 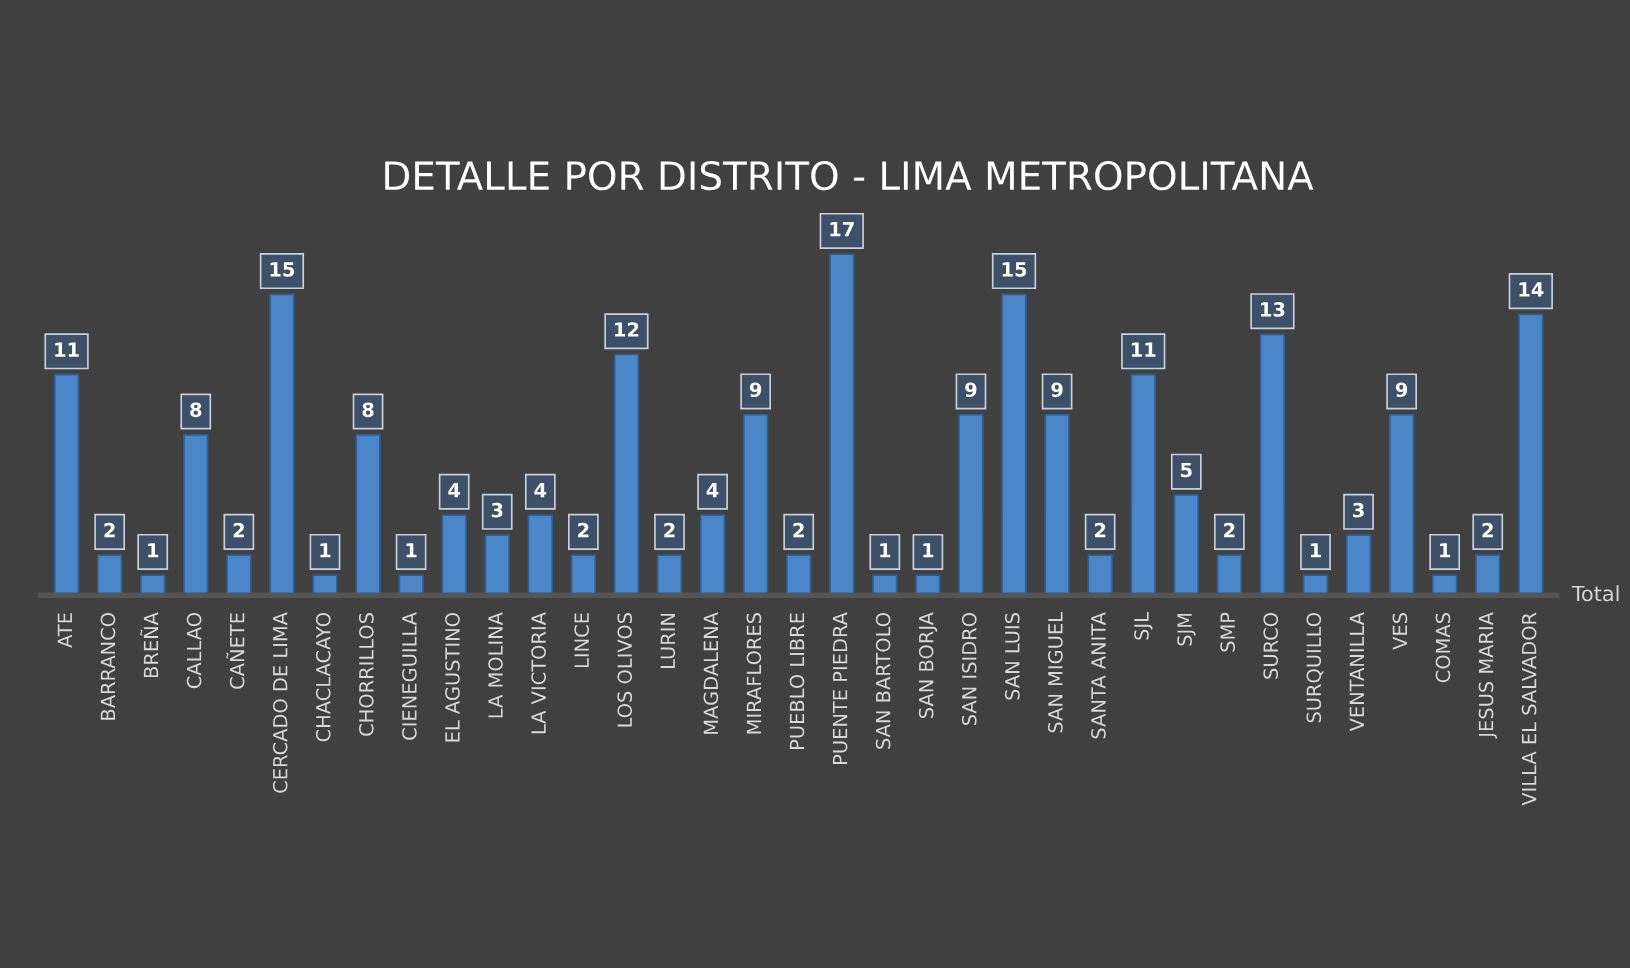 I want to click on x-tick-label: CALLAO, so click(x=194, y=651).